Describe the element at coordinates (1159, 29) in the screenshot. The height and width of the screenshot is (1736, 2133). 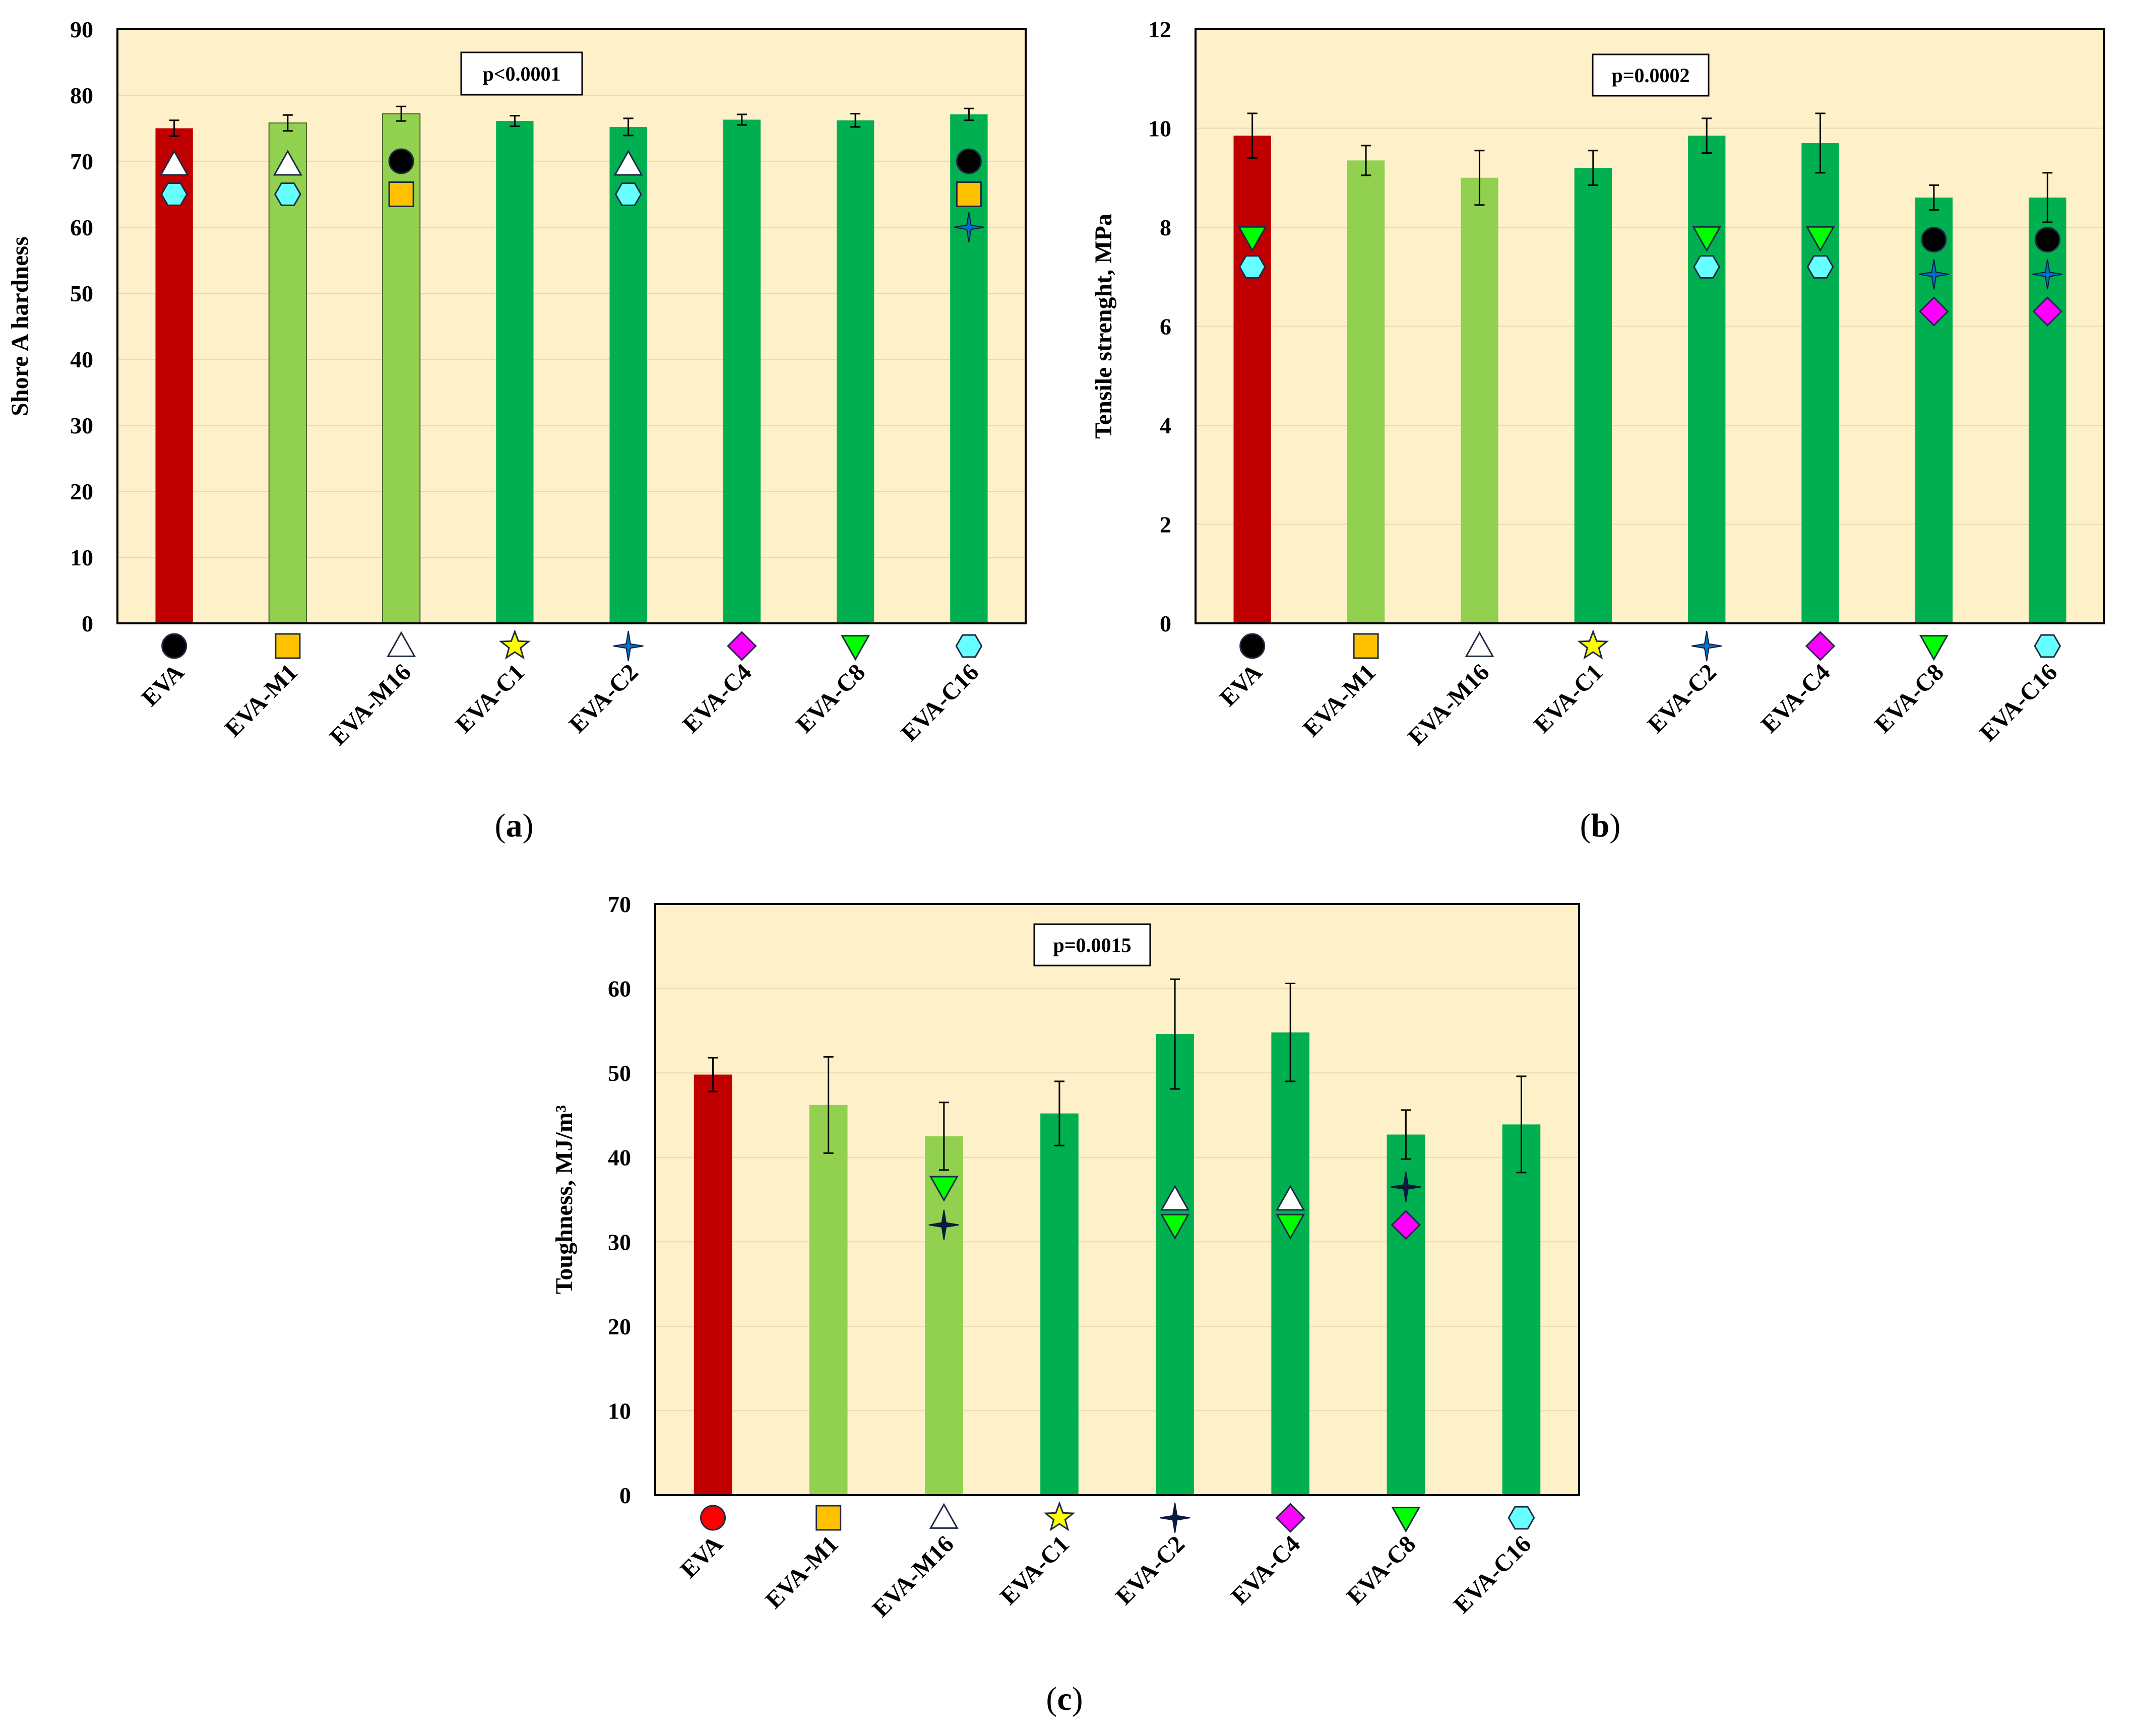
I see `y-tick-label: 12` at that location.